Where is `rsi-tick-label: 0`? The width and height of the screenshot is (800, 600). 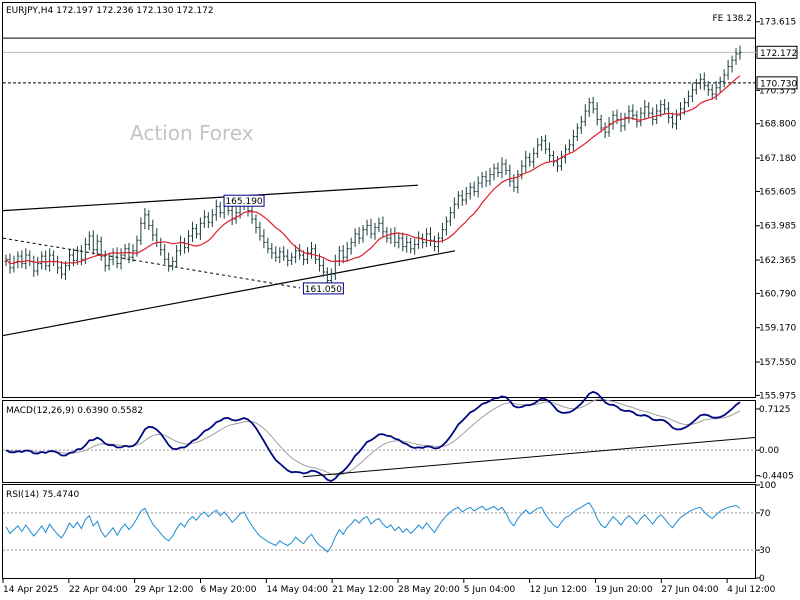
rsi-tick-label: 0 is located at coordinates (762, 579).